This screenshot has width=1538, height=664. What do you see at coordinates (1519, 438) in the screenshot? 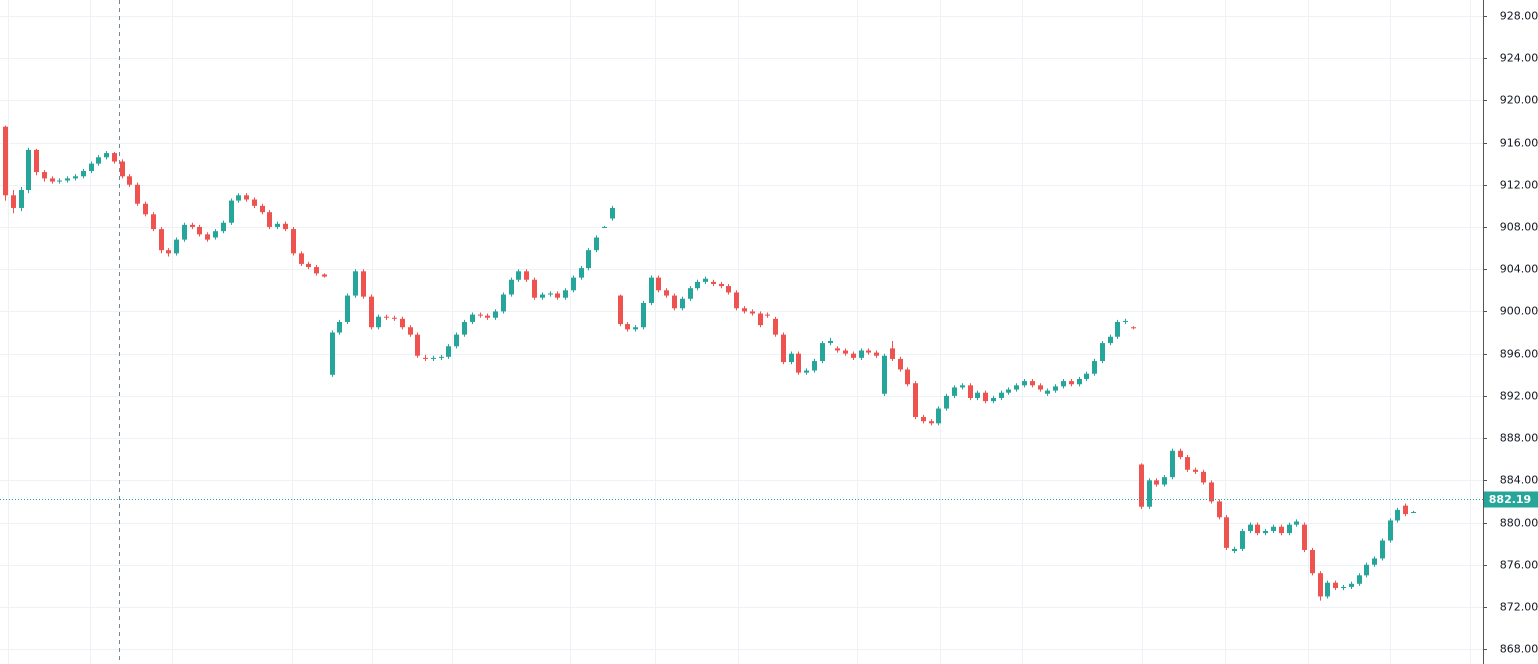
I see `y-tick-label: 888.00` at bounding box center [1519, 438].